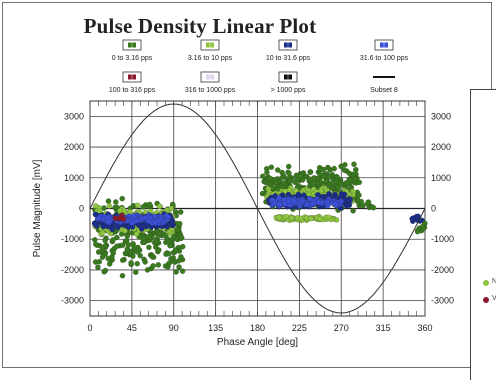 The image size is (496, 380). What do you see at coordinates (442, 301) in the screenshot?
I see `y-tick-label-right: -3000` at bounding box center [442, 301].